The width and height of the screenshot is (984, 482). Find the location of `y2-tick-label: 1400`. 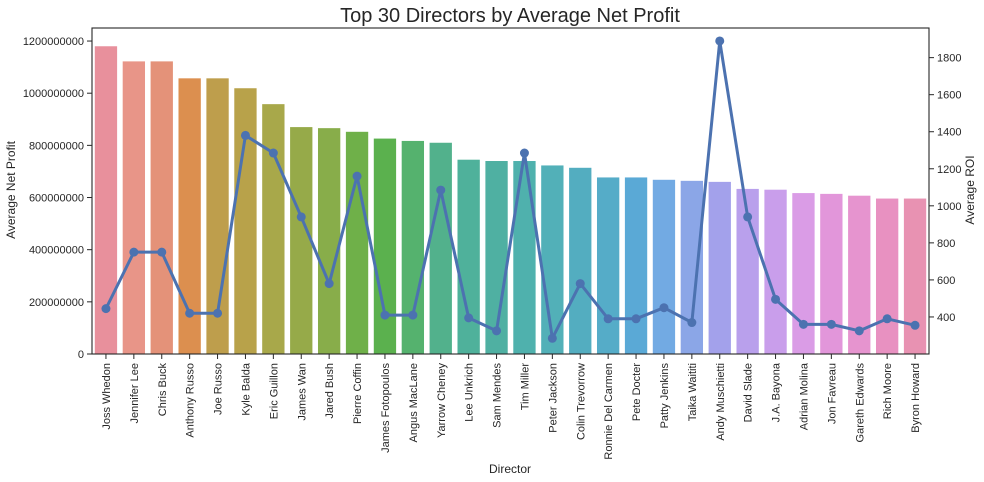

y2-tick-label: 1400 is located at coordinates (949, 133).